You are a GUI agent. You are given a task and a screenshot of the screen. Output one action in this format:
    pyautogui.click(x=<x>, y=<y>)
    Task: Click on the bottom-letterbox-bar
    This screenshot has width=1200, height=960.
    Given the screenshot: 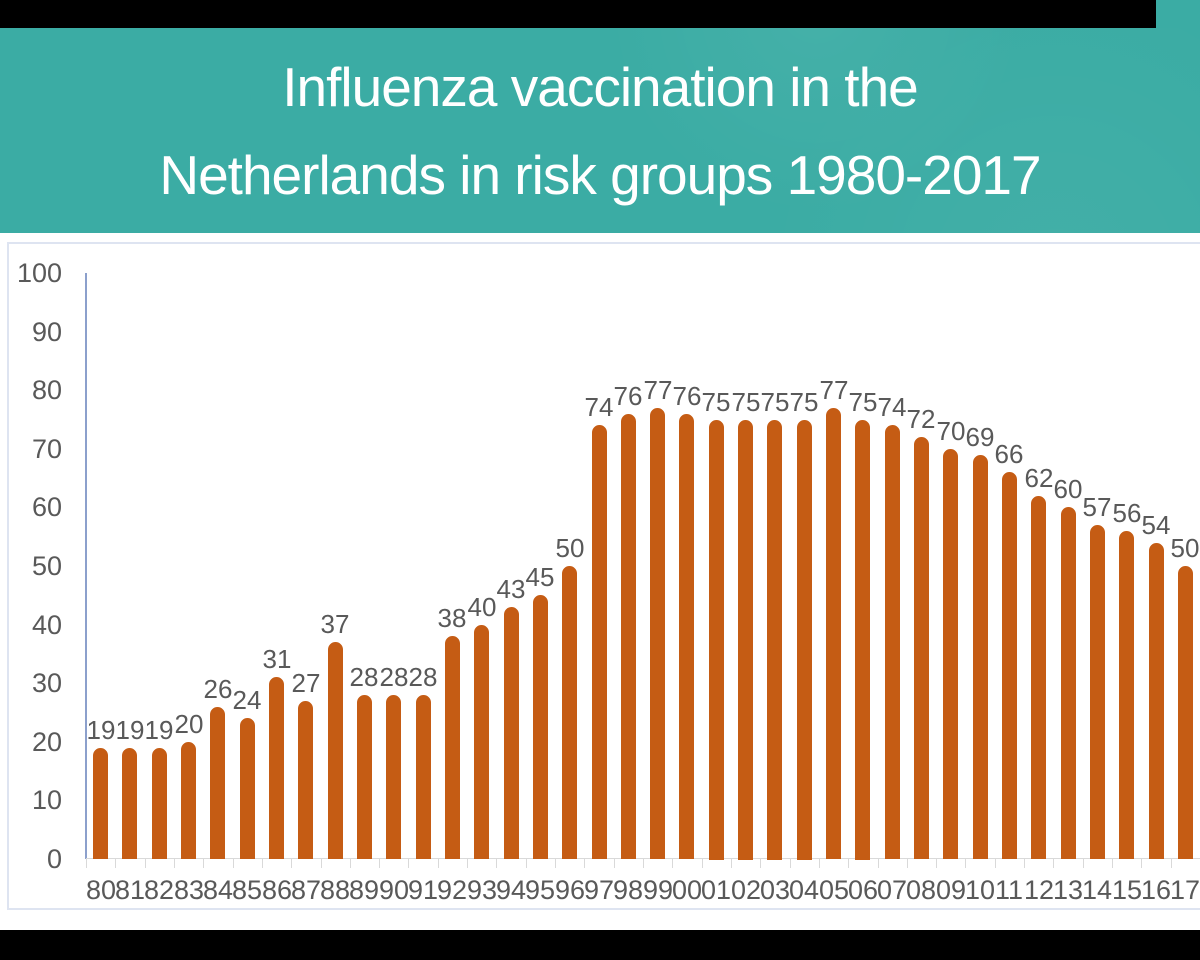 What is the action you would take?
    pyautogui.click(x=600, y=945)
    